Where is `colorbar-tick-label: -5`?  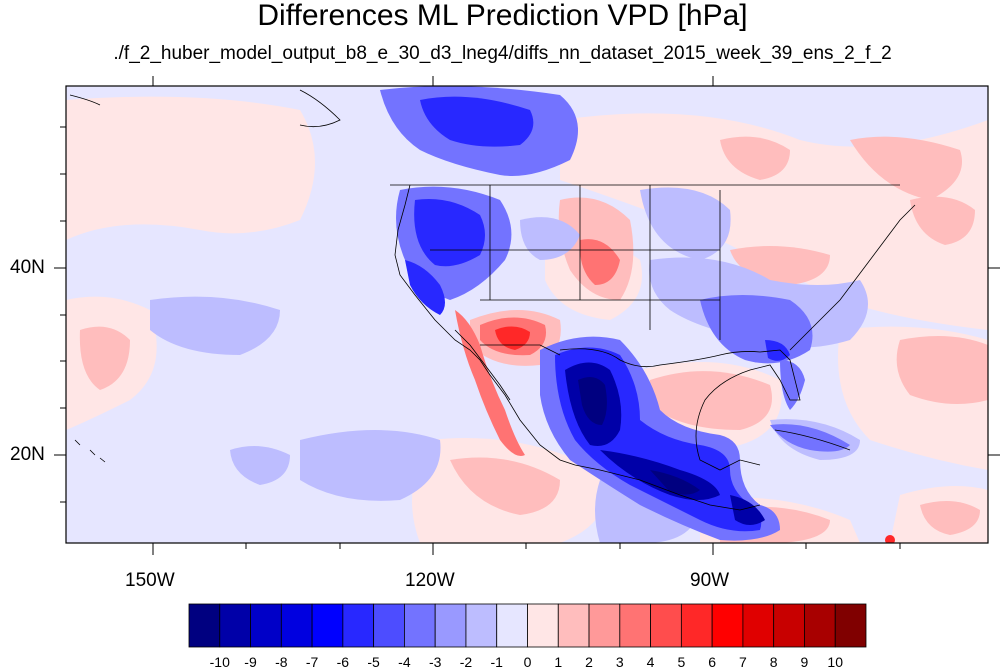 colorbar-tick-label: -5 is located at coordinates (373, 662).